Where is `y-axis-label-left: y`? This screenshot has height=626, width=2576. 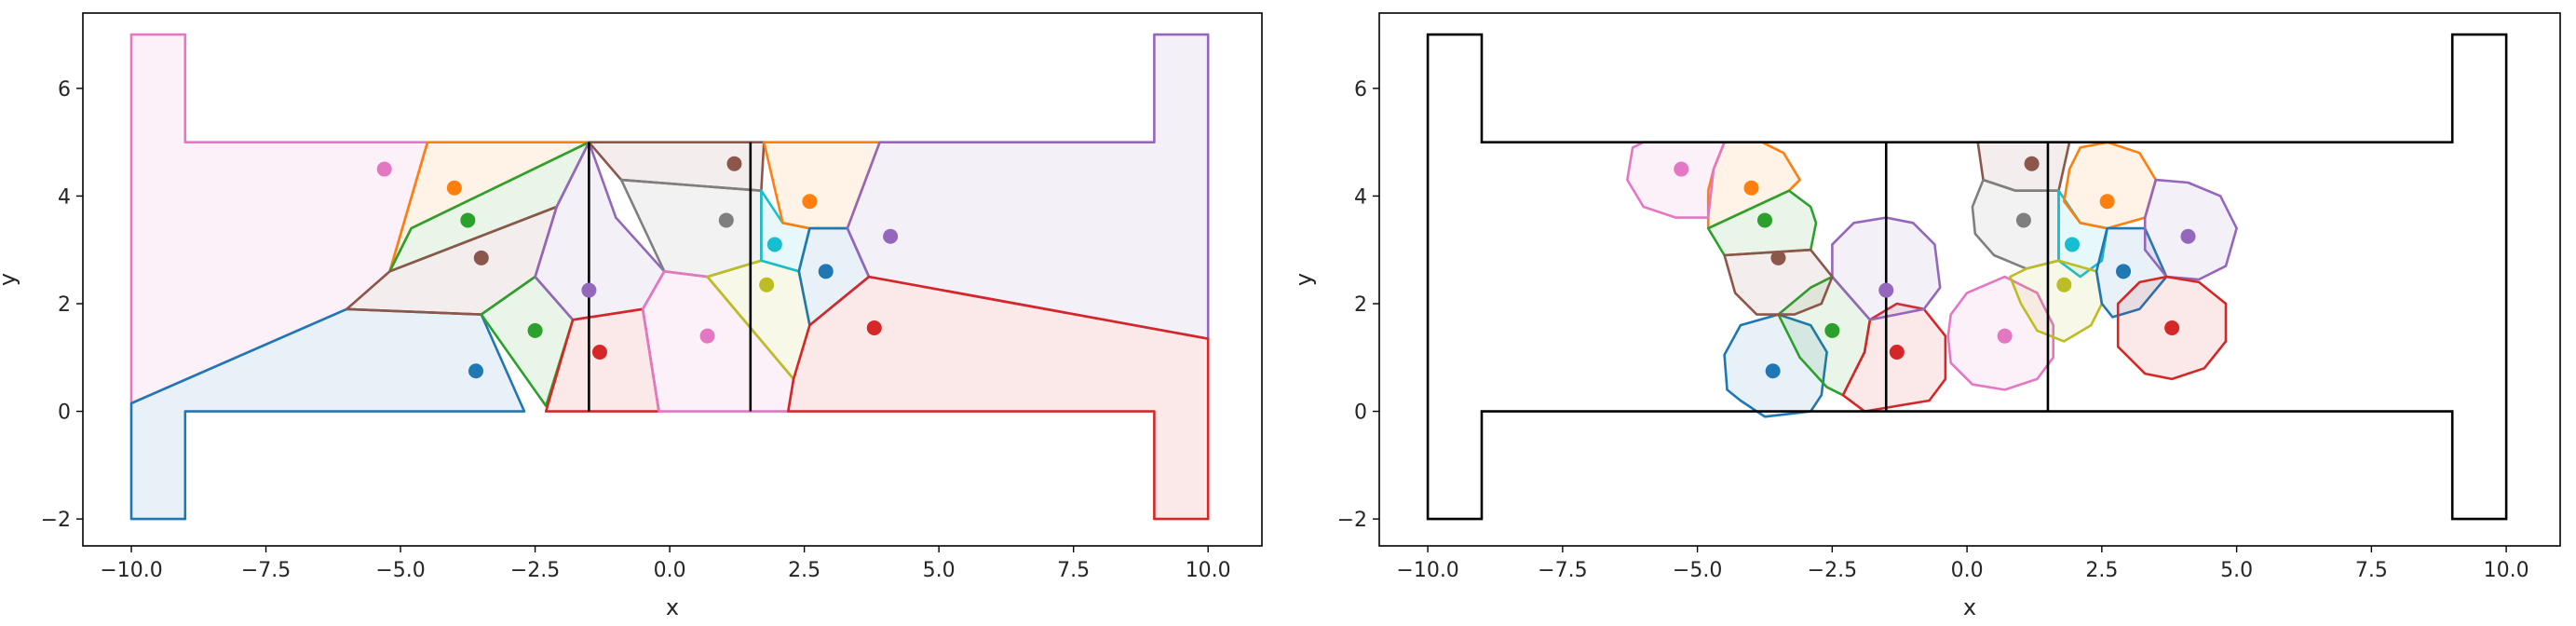
y-axis-label-left: y is located at coordinates (10, 279).